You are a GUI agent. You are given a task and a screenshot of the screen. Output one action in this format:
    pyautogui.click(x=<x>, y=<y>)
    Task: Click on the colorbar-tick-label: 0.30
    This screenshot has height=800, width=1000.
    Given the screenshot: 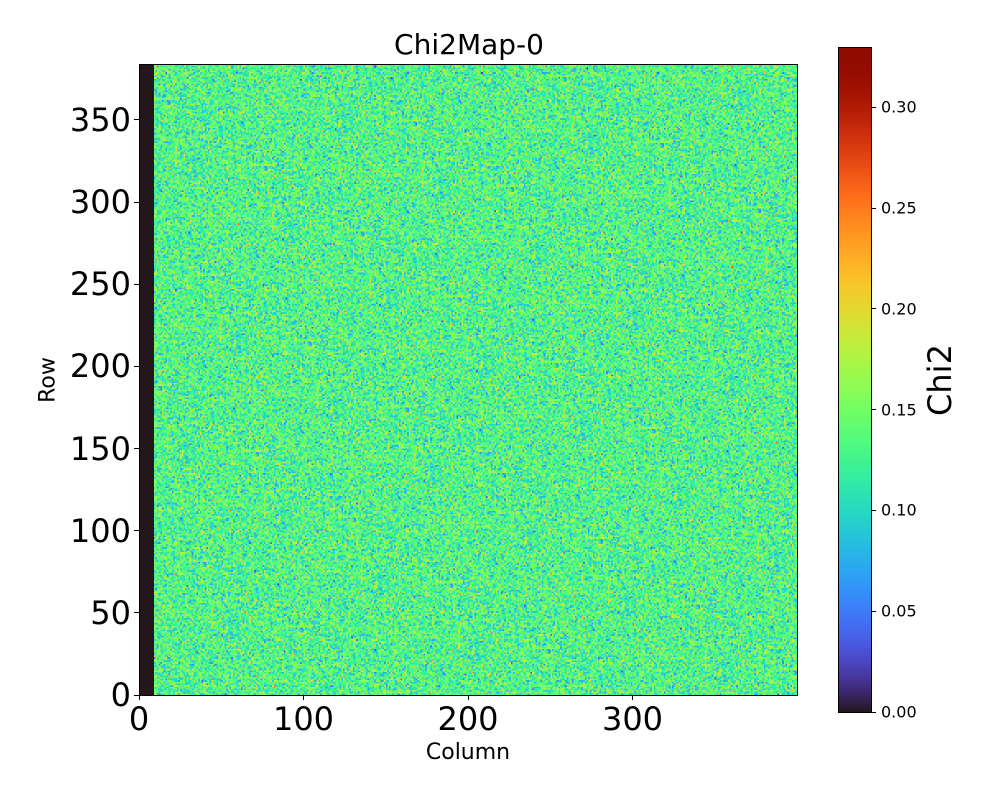 What is the action you would take?
    pyautogui.click(x=899, y=107)
    